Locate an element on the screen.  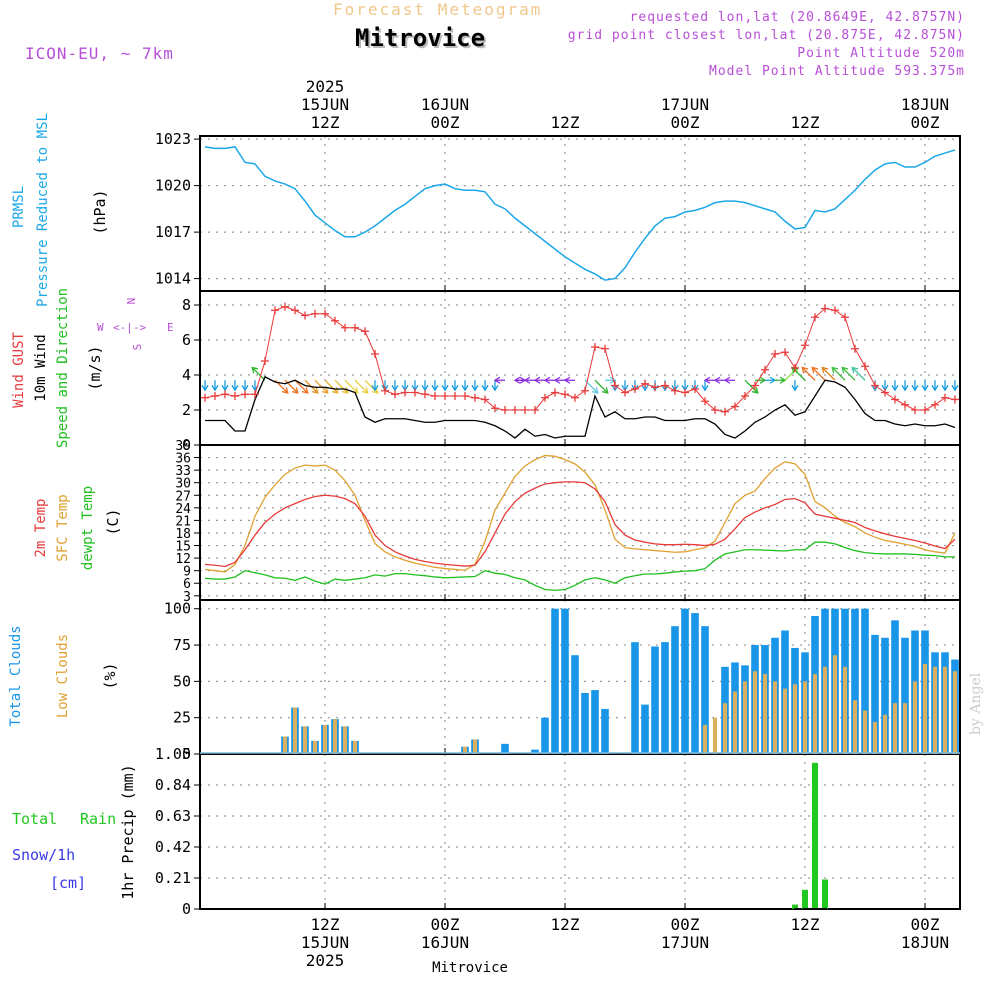
panel-frame is located at coordinates (580, 831).